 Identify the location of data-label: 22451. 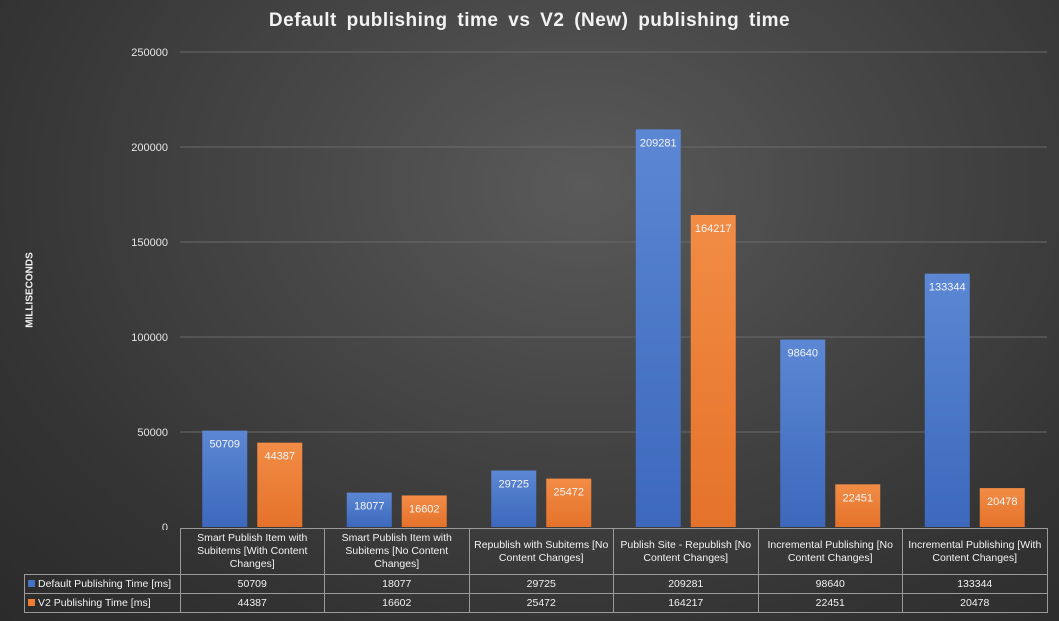
(857, 498).